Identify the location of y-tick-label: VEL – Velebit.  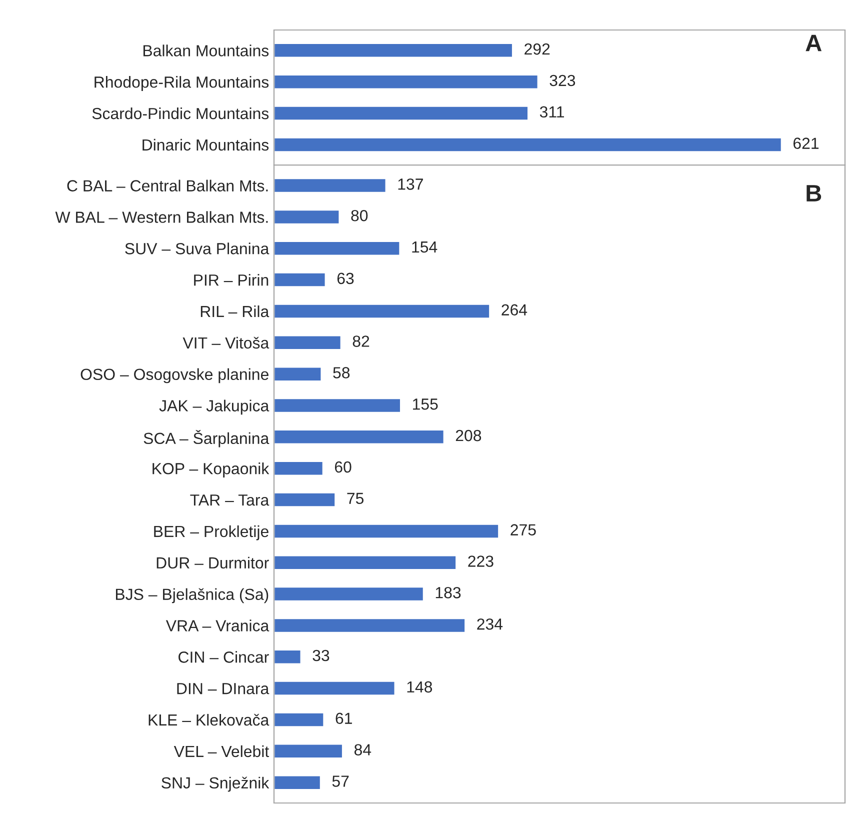
(222, 751).